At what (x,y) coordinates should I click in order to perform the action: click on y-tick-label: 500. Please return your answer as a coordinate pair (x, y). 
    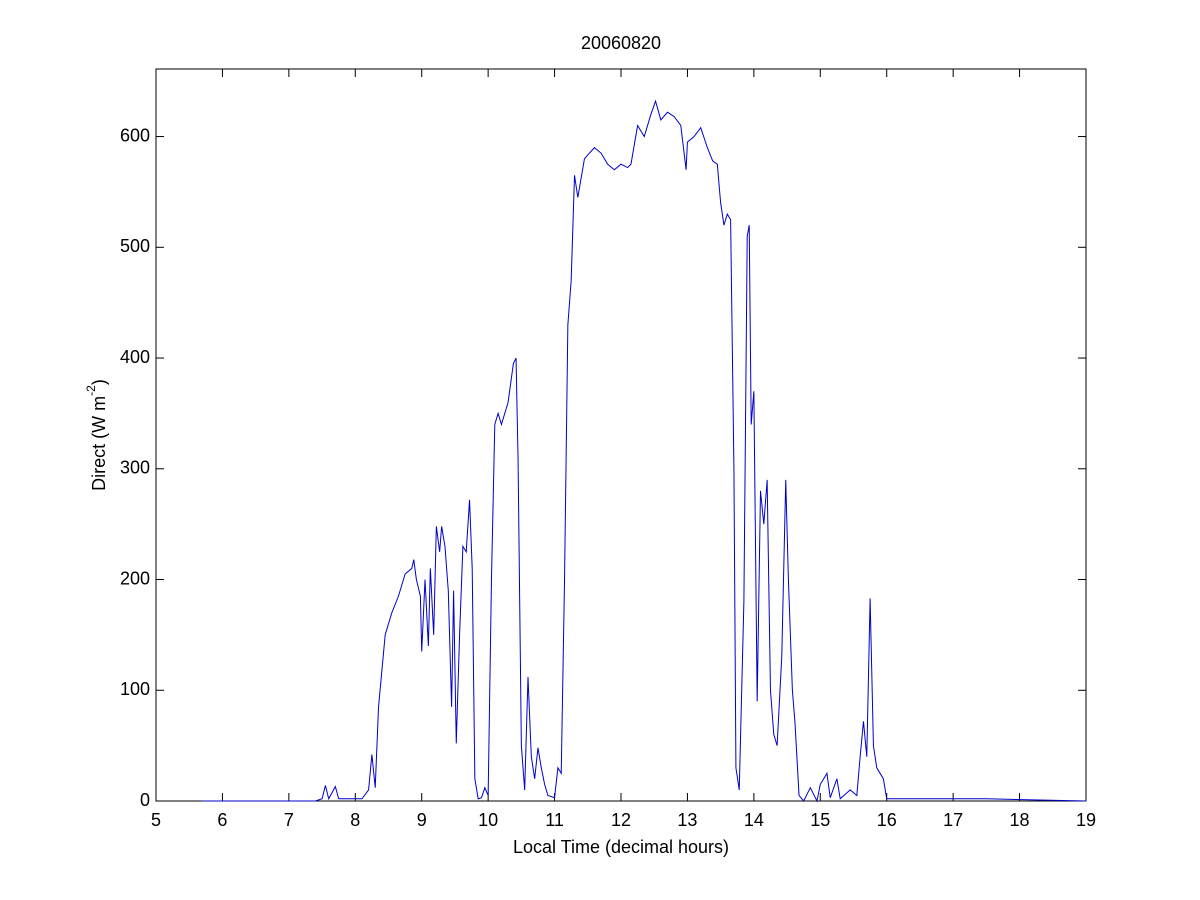
    Looking at the image, I should click on (135, 246).